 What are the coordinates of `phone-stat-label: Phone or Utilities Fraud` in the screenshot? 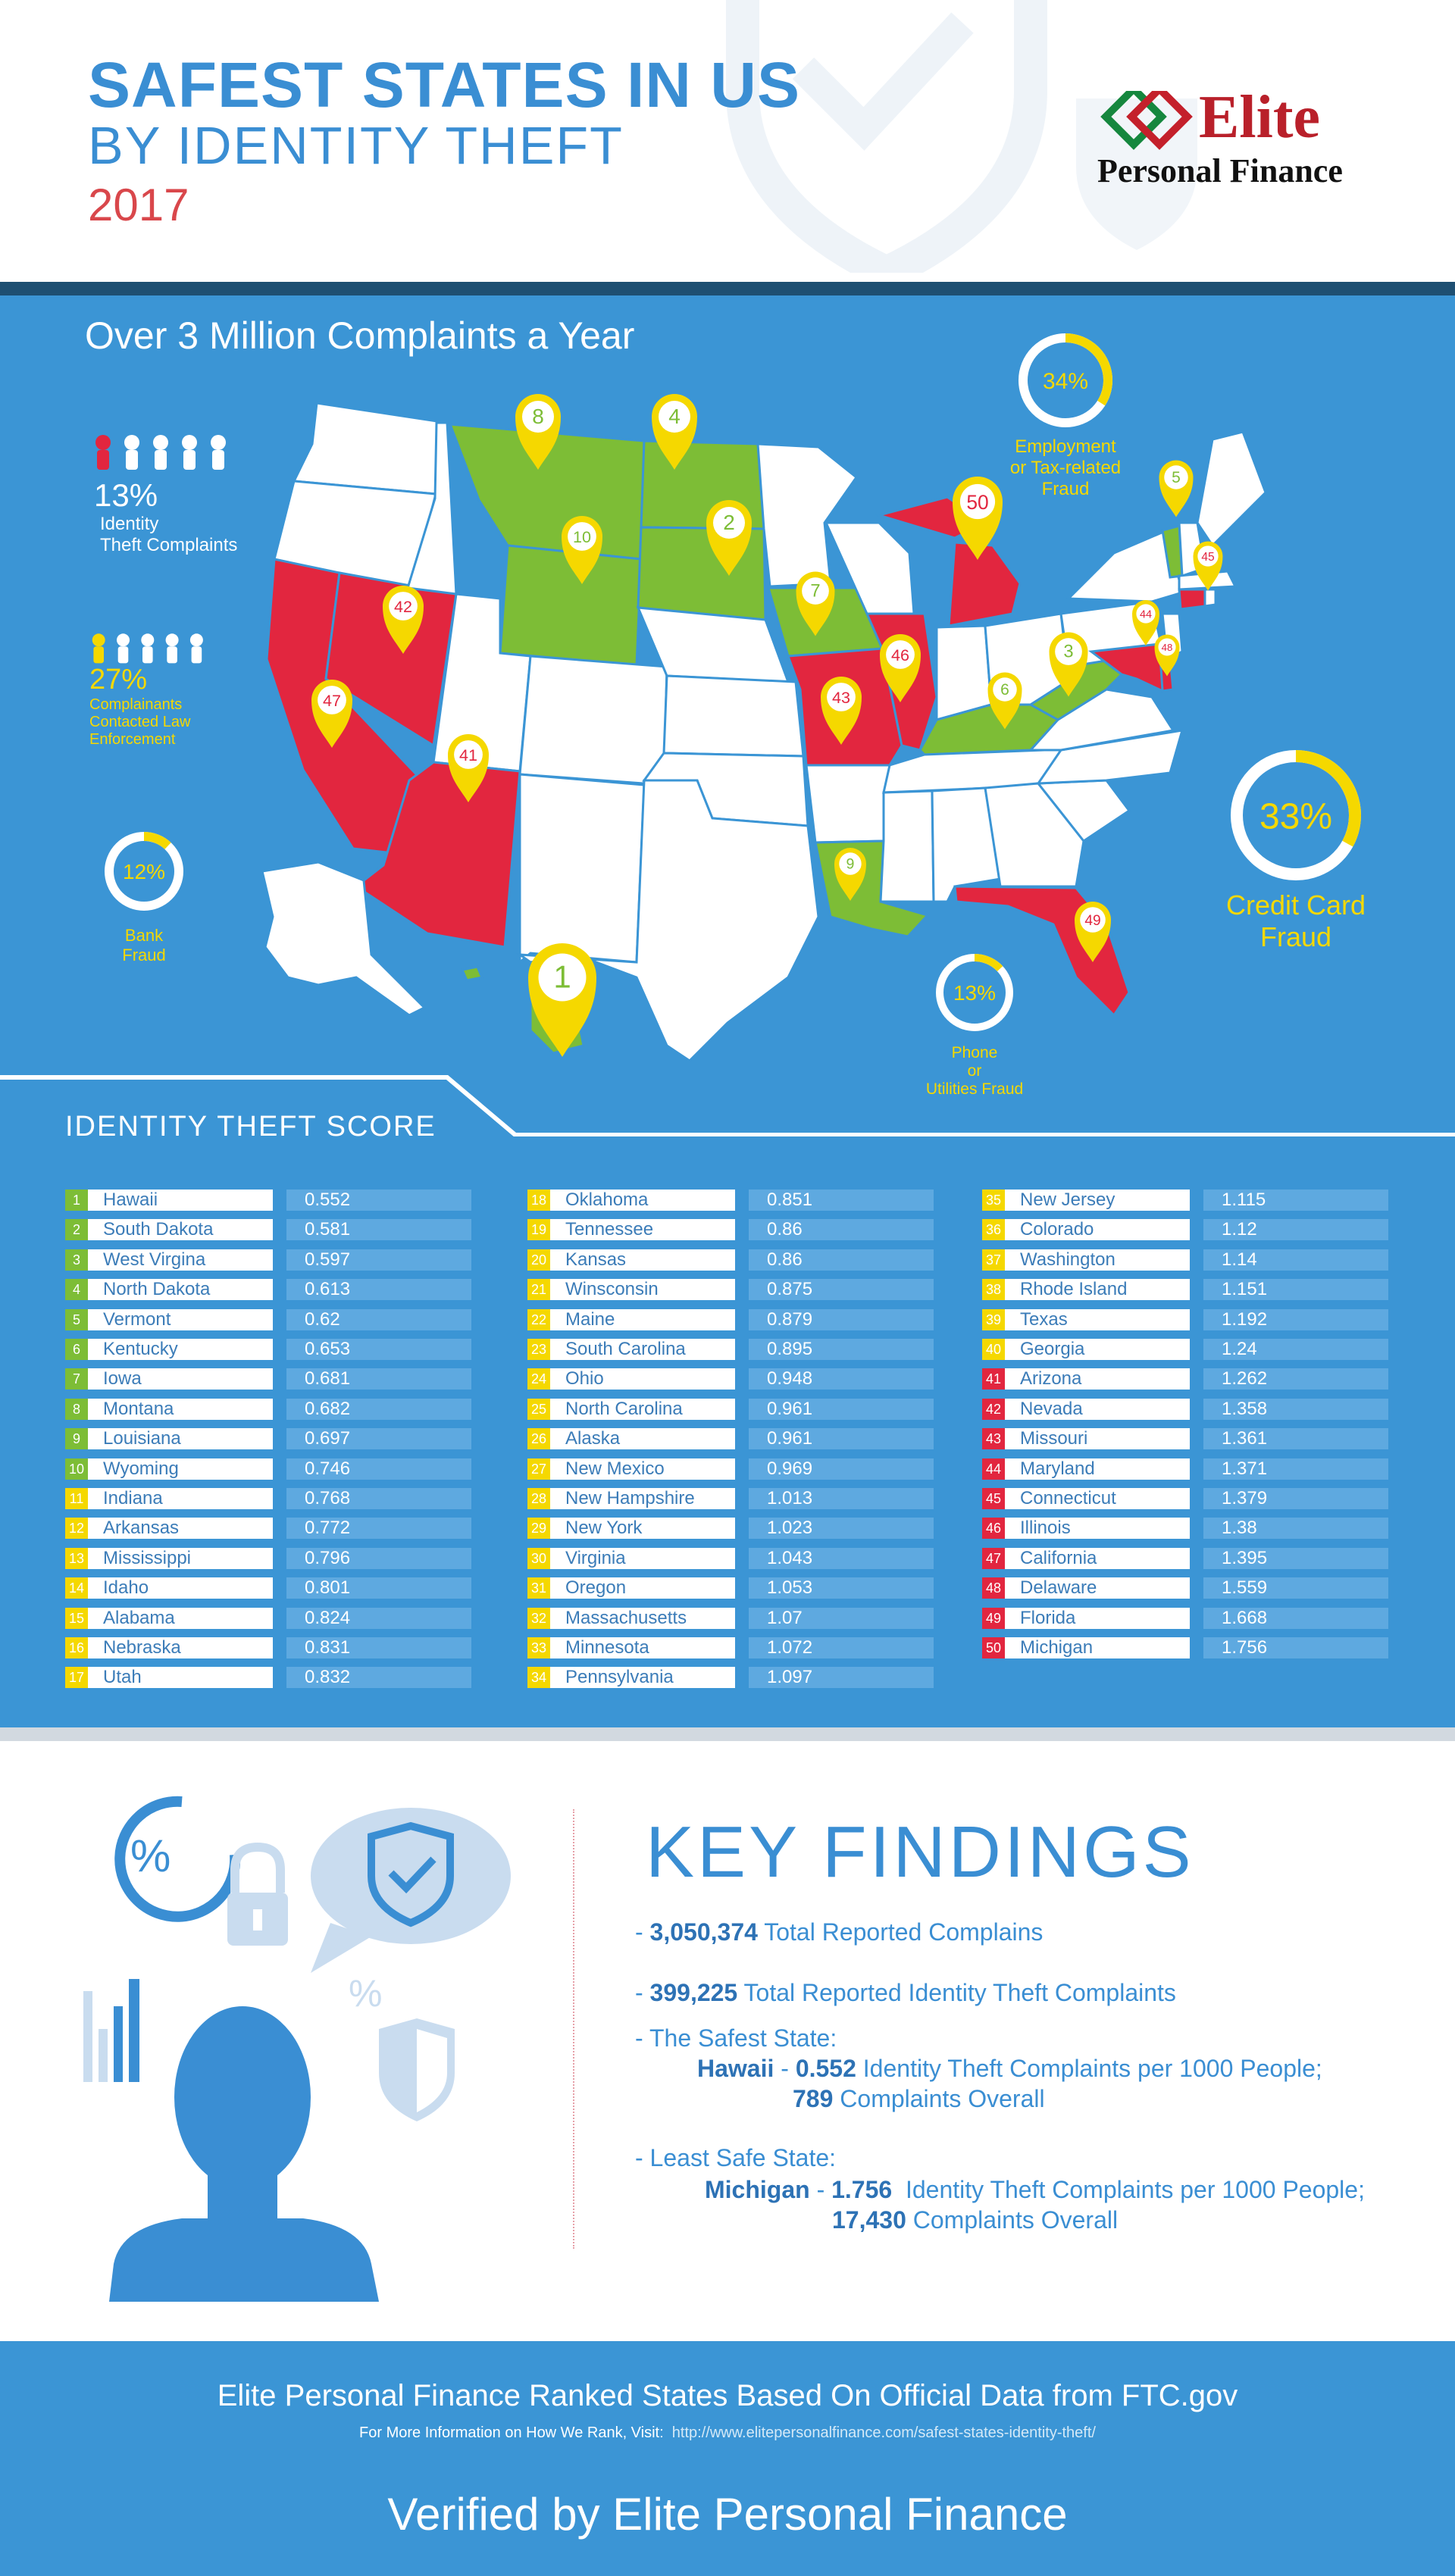 It's located at (974, 1071).